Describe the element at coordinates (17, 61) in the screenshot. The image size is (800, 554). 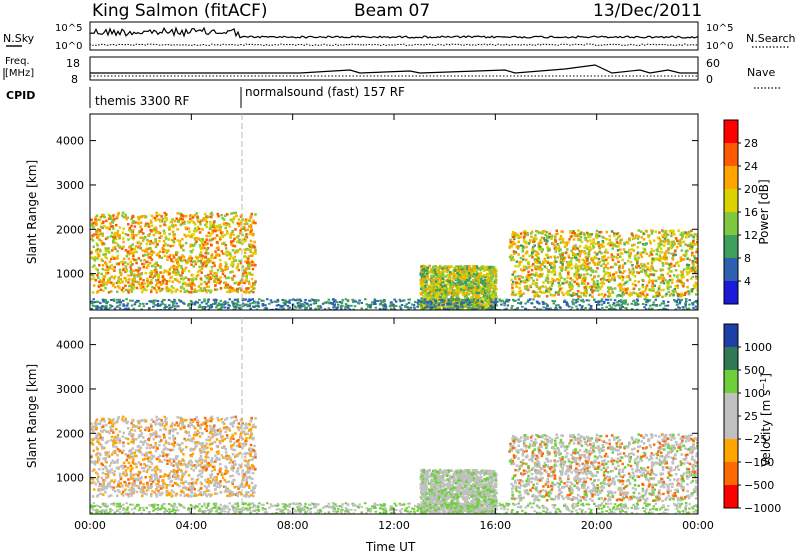
I see `freq-label-1: Freq.` at that location.